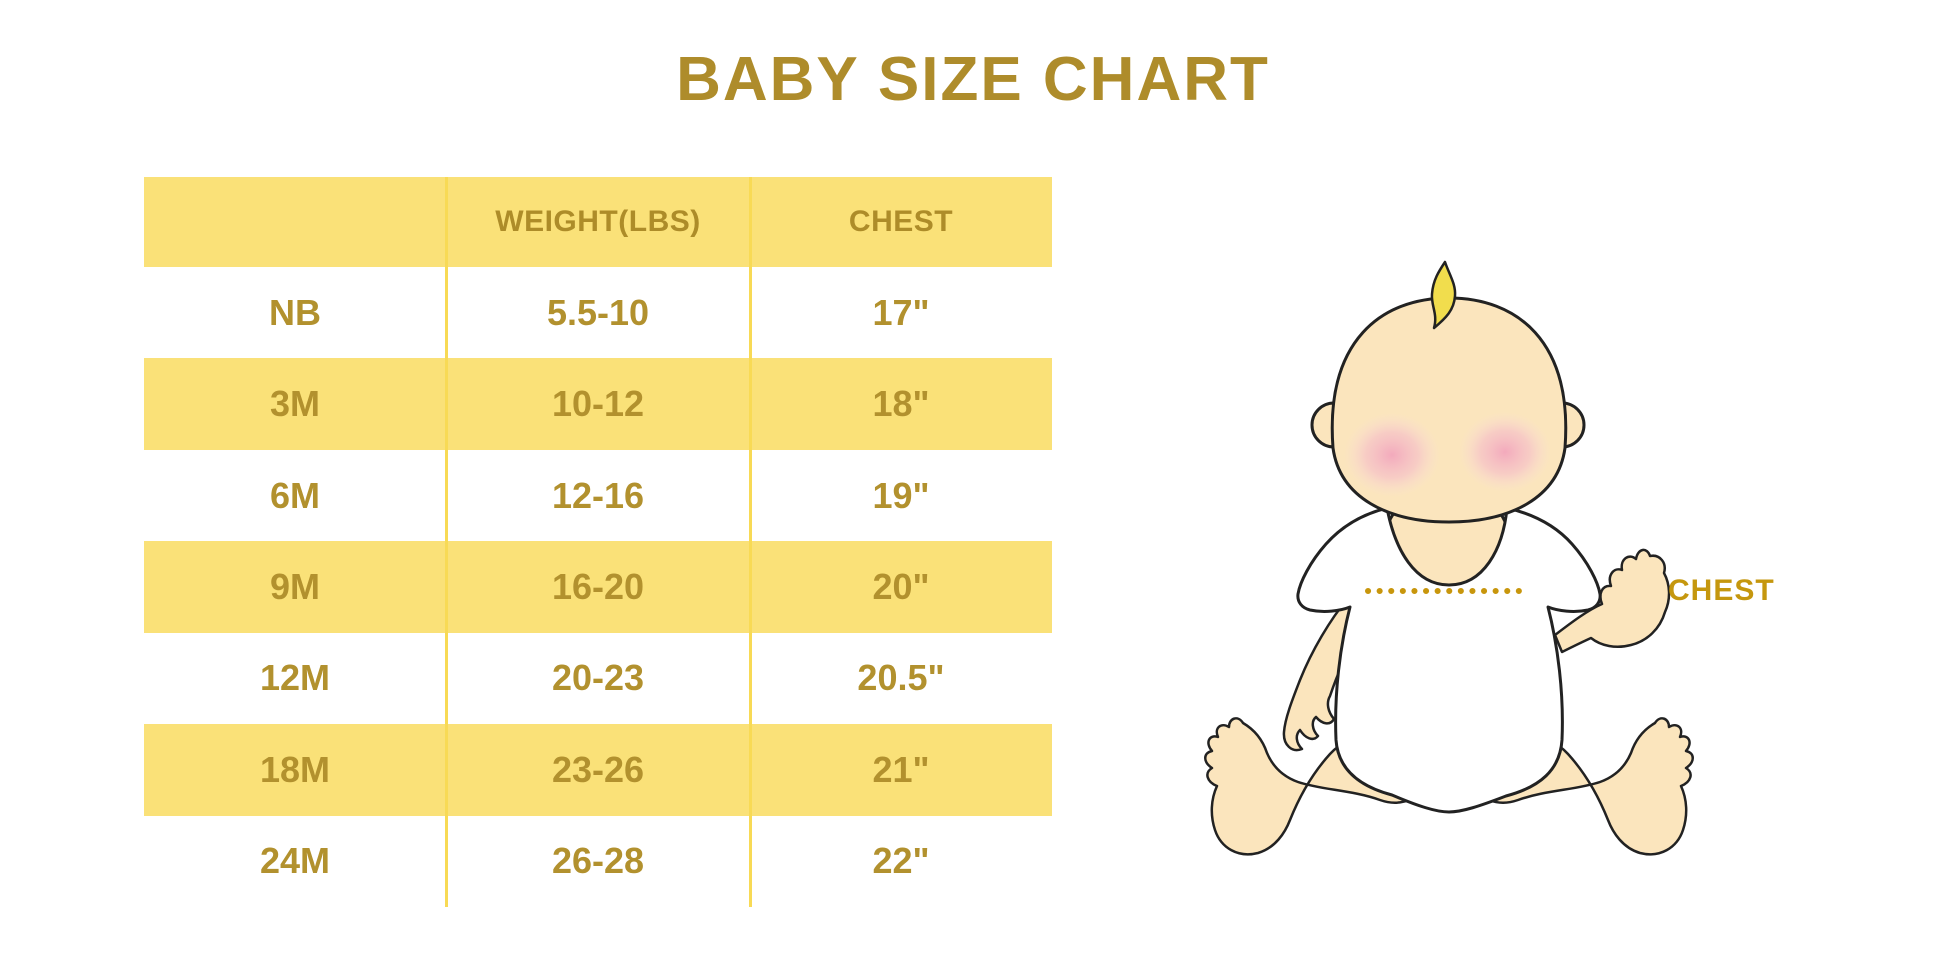  Describe the element at coordinates (1562, 425) in the screenshot. I see `baby-right-ear` at that location.